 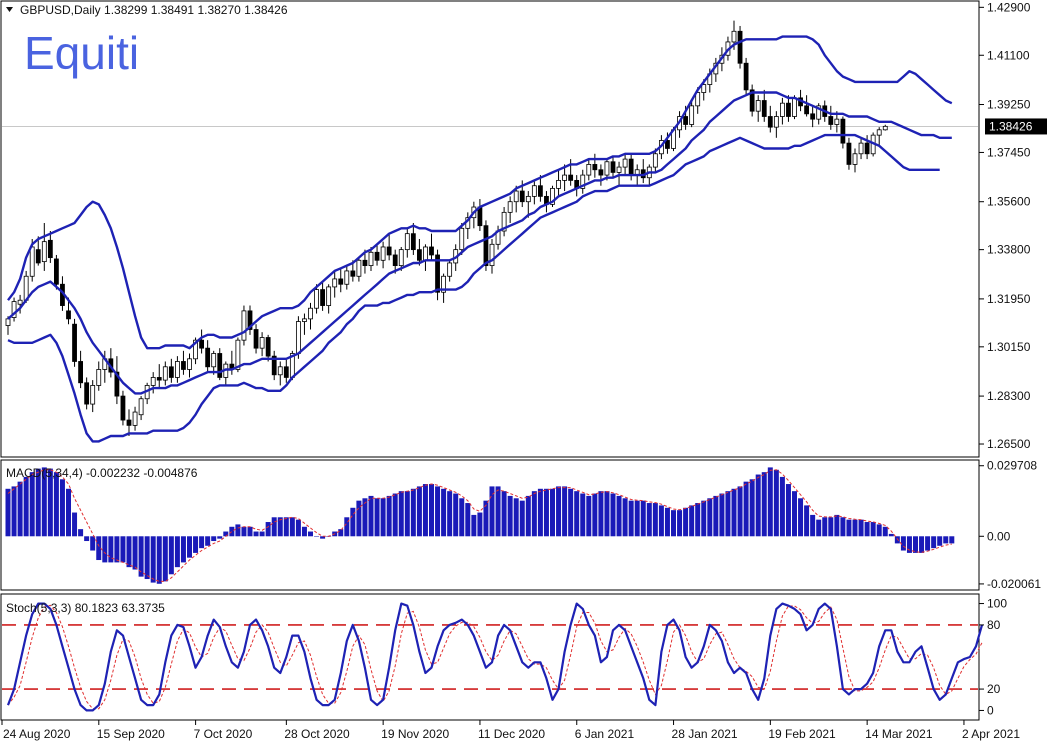 I want to click on macd-pane, so click(x=480, y=525).